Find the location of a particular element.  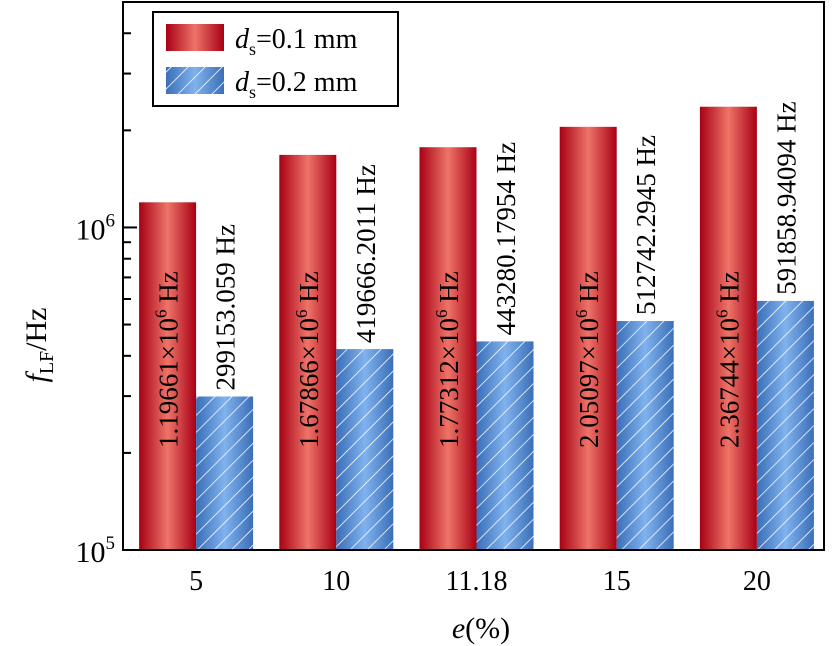

data-label-series-1-5: 1.19661×106 Hz is located at coordinates (168, 359).